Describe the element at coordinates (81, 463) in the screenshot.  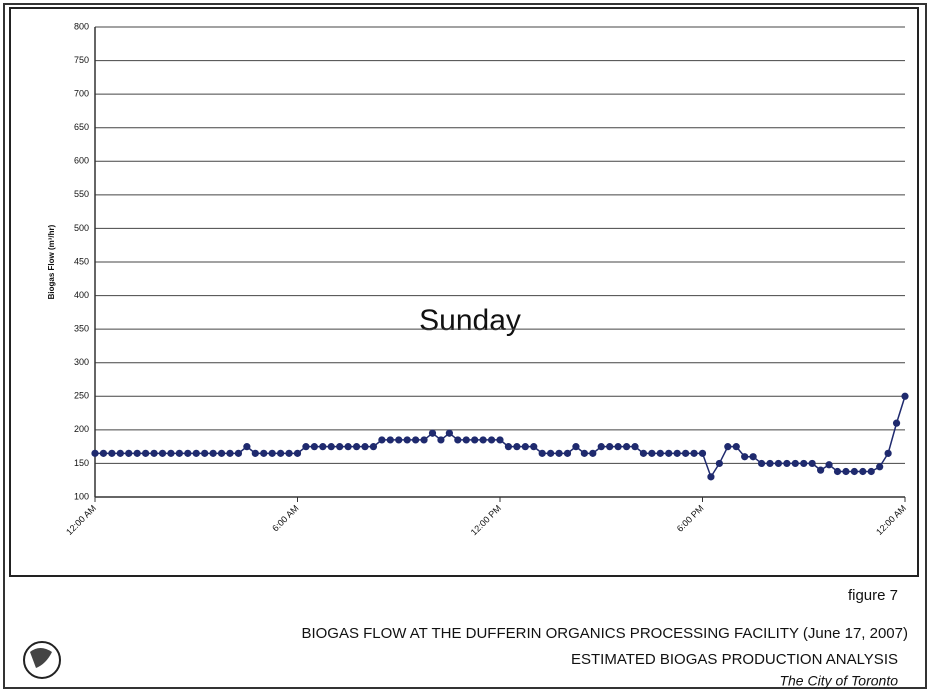
I see `y-tick-label: 150` at that location.